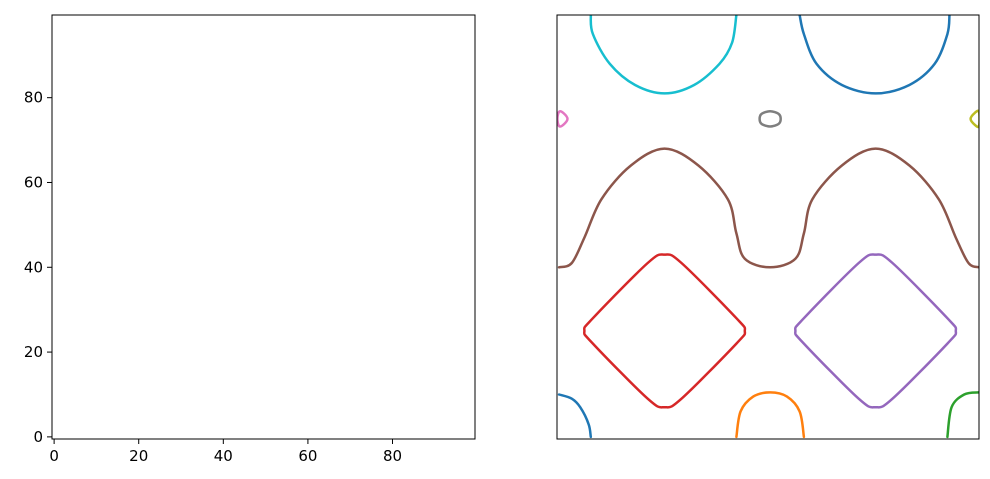 This screenshot has height=479, width=990. I want to click on left-y-axis: 0 20 40 60 80, so click(38, 267).